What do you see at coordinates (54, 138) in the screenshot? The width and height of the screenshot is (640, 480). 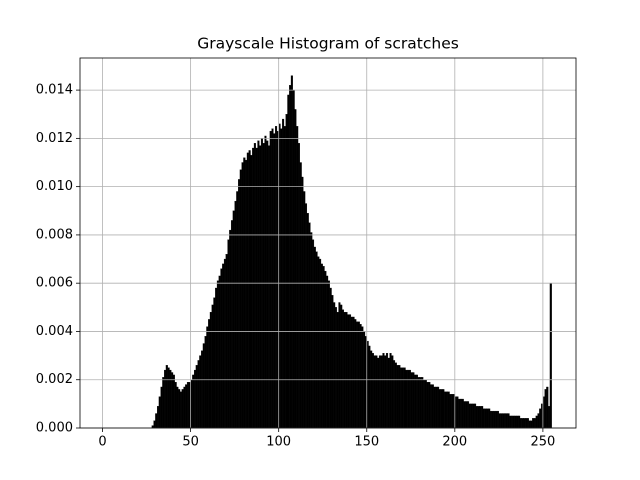 I see `y-tick-label: 0.012` at bounding box center [54, 138].